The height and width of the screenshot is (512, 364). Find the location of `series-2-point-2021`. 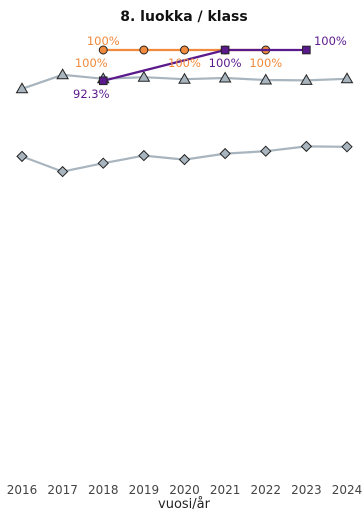

series-2-point-2021 is located at coordinates (225, 77).